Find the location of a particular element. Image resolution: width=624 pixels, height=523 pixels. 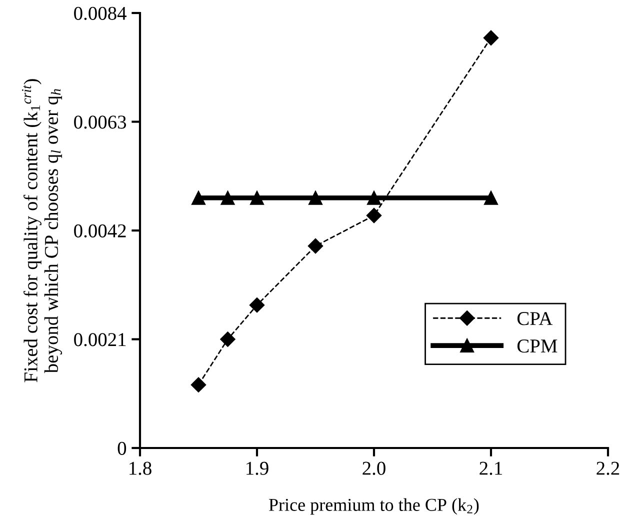

x-tick-label: 2.0 is located at coordinates (374, 468).